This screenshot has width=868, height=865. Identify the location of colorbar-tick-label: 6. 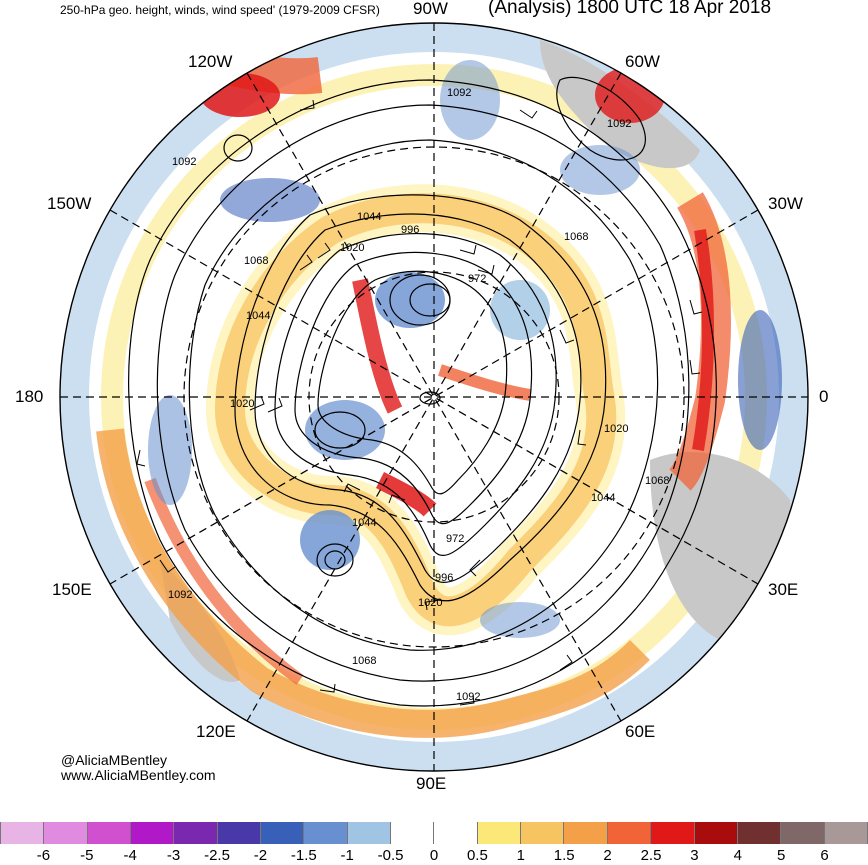
(824, 855).